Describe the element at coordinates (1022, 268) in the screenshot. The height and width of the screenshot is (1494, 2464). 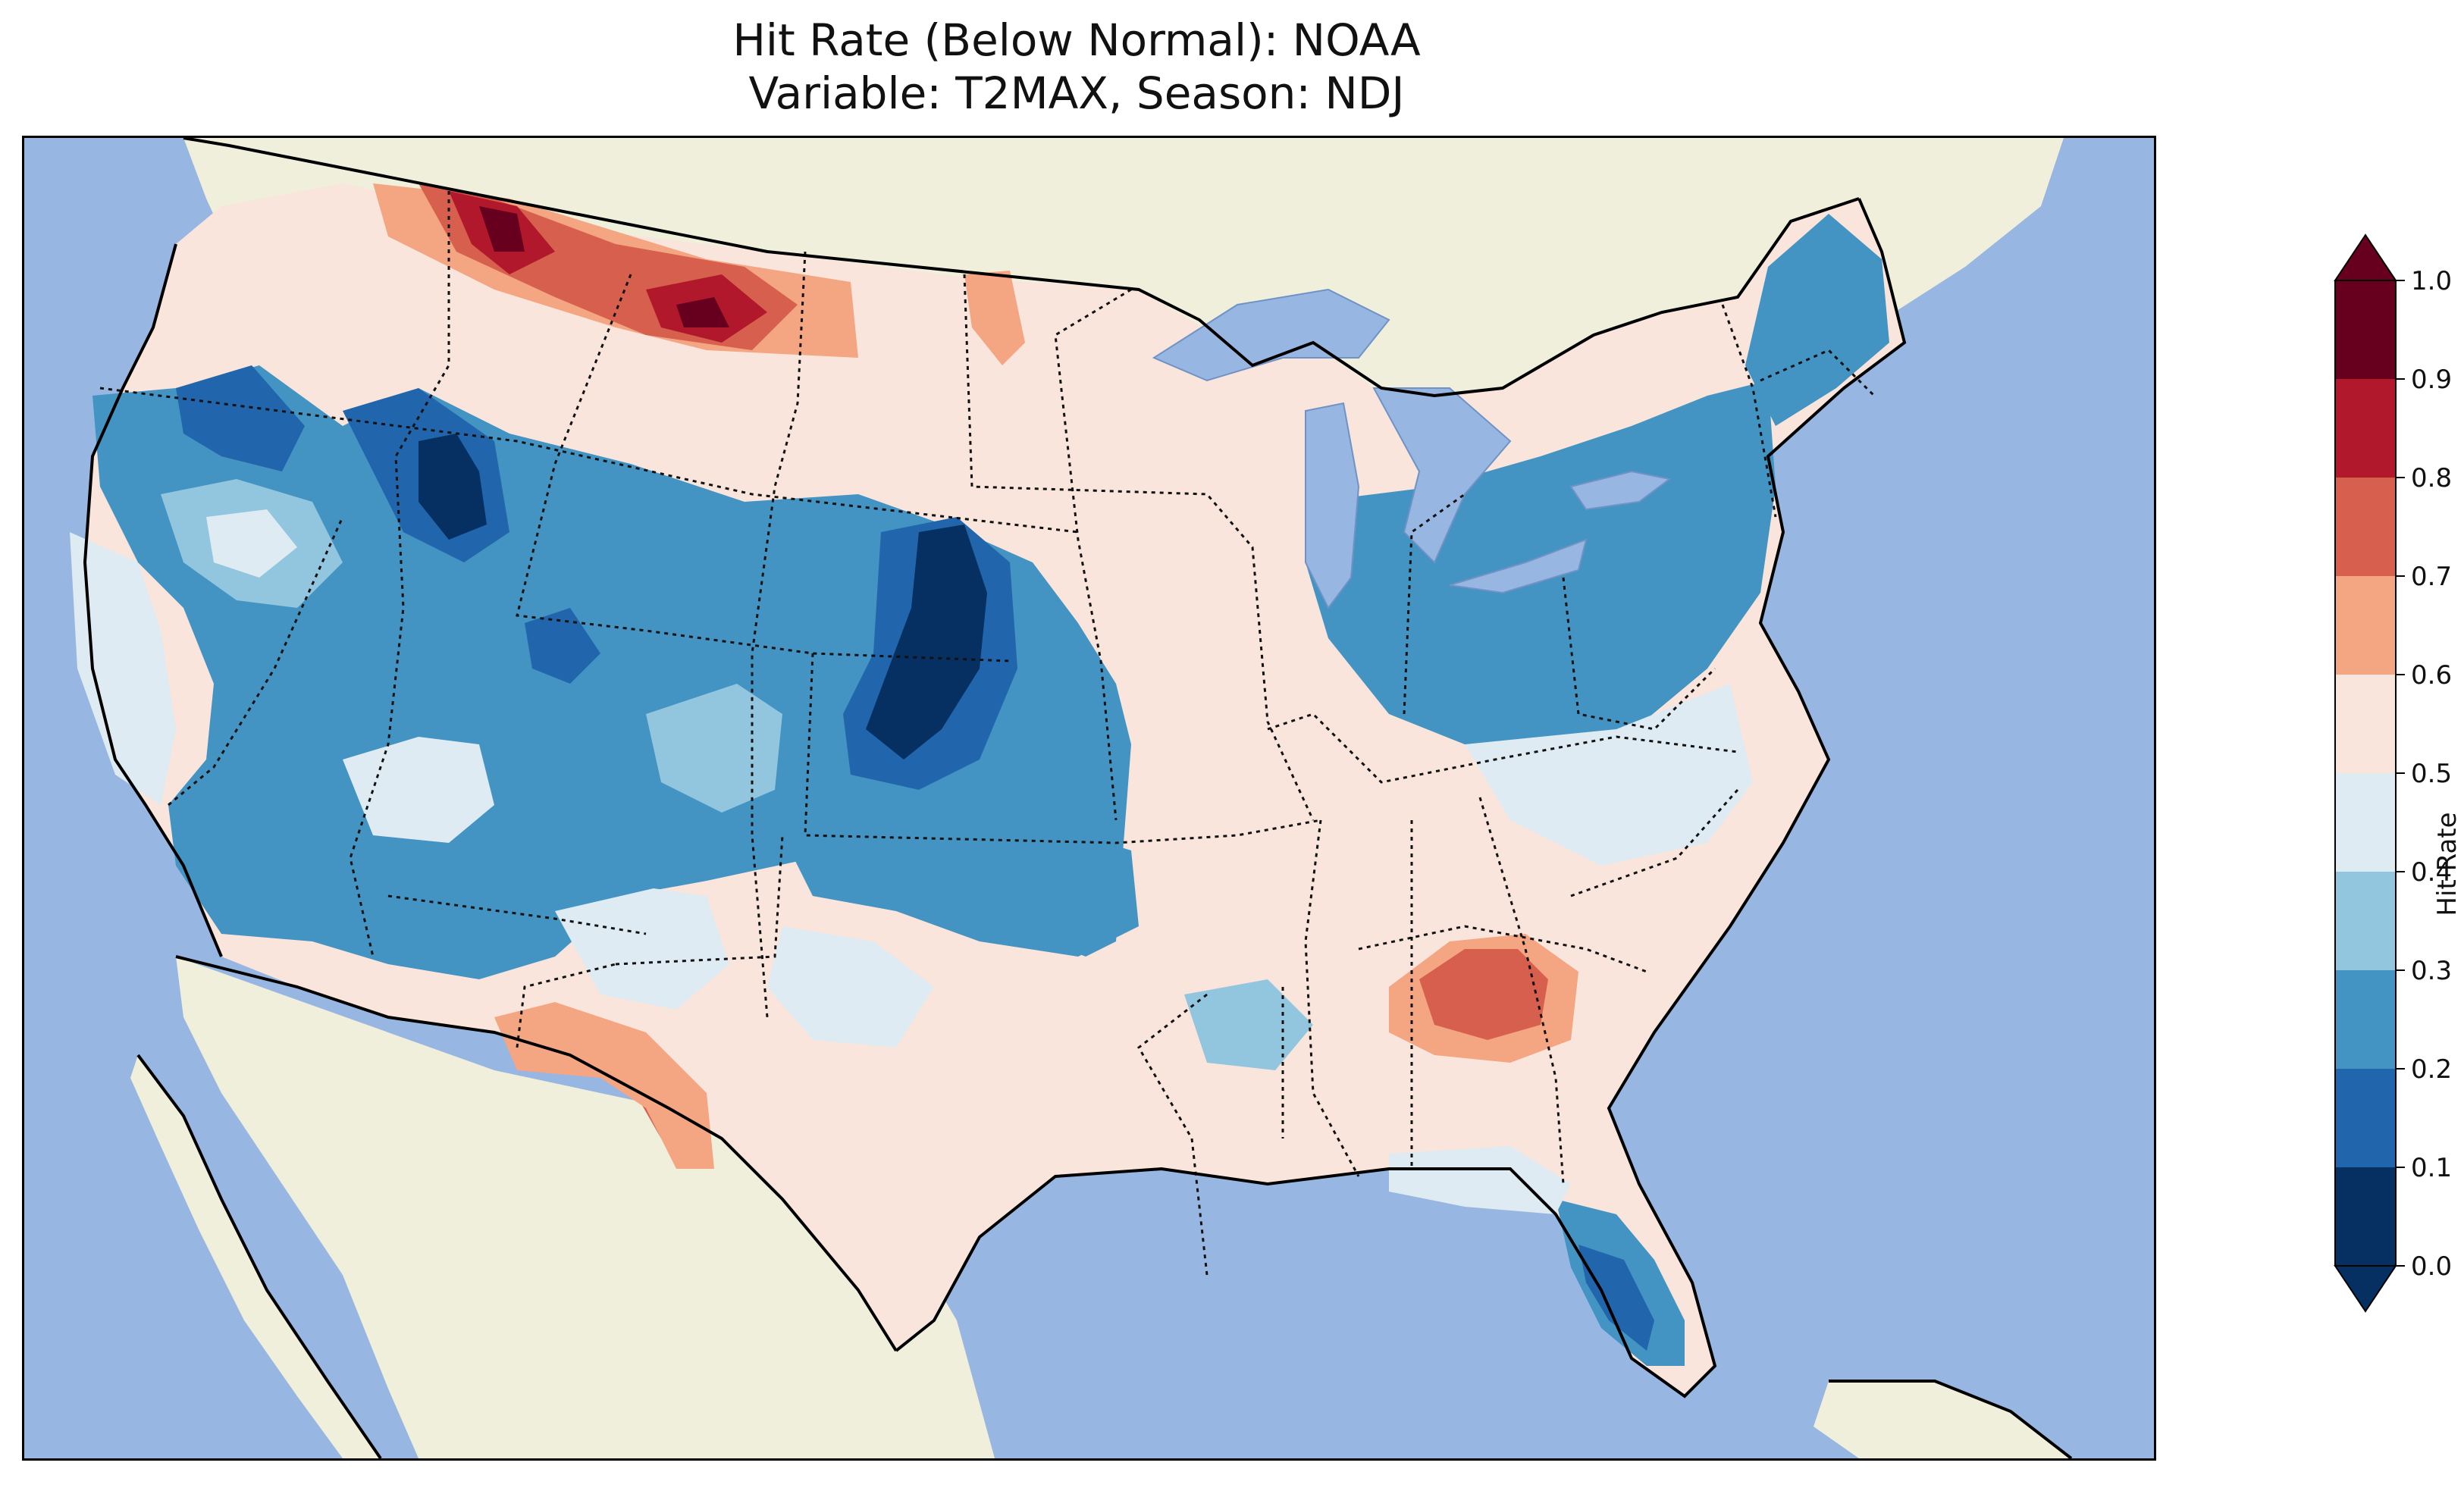
I see `us-canada-border` at that location.